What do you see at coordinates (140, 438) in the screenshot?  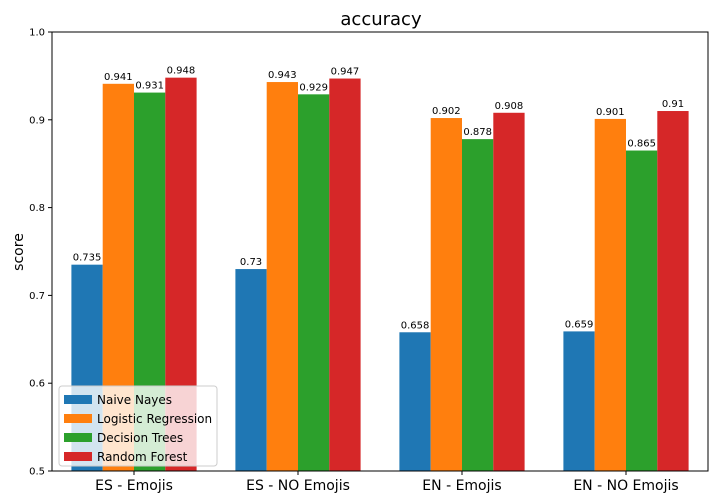 I see `legend-item-label: Decision Trees` at bounding box center [140, 438].